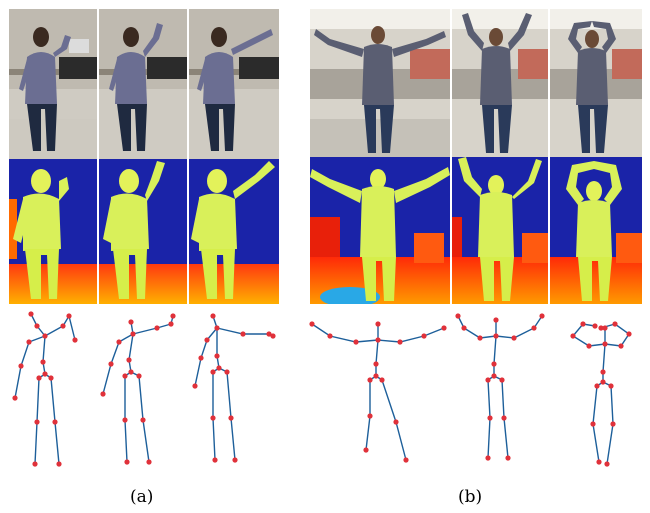 This screenshot has height=513, width=650. I want to click on depth-frame-b3, so click(596, 230).